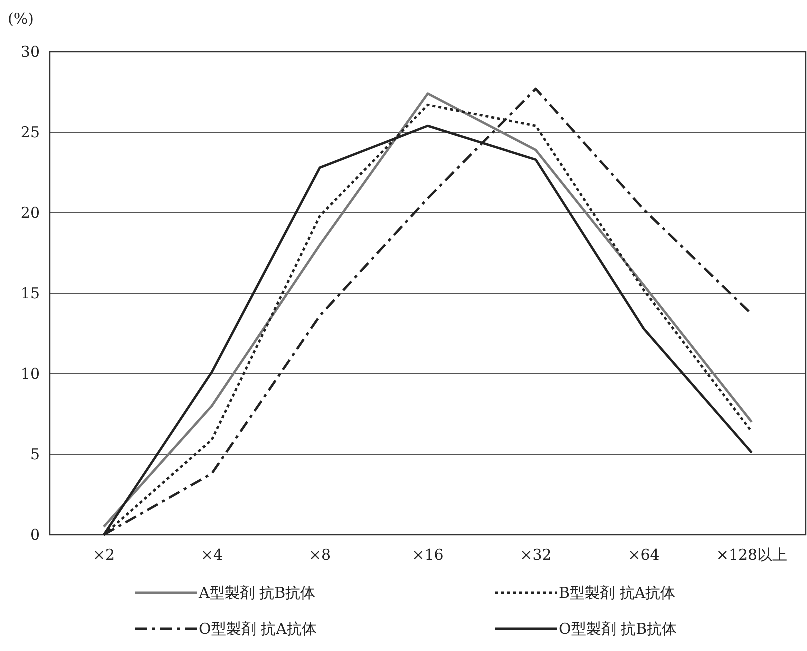 The width and height of the screenshot is (807, 651). I want to click on x-tick-label: ×2, so click(104, 555).